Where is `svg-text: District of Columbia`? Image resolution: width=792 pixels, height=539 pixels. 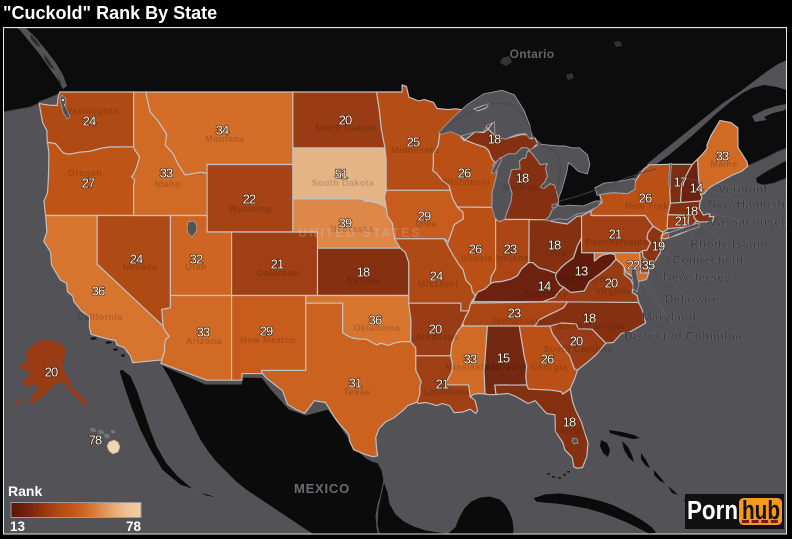 svg-text: District of Columbia is located at coordinates (683, 336).